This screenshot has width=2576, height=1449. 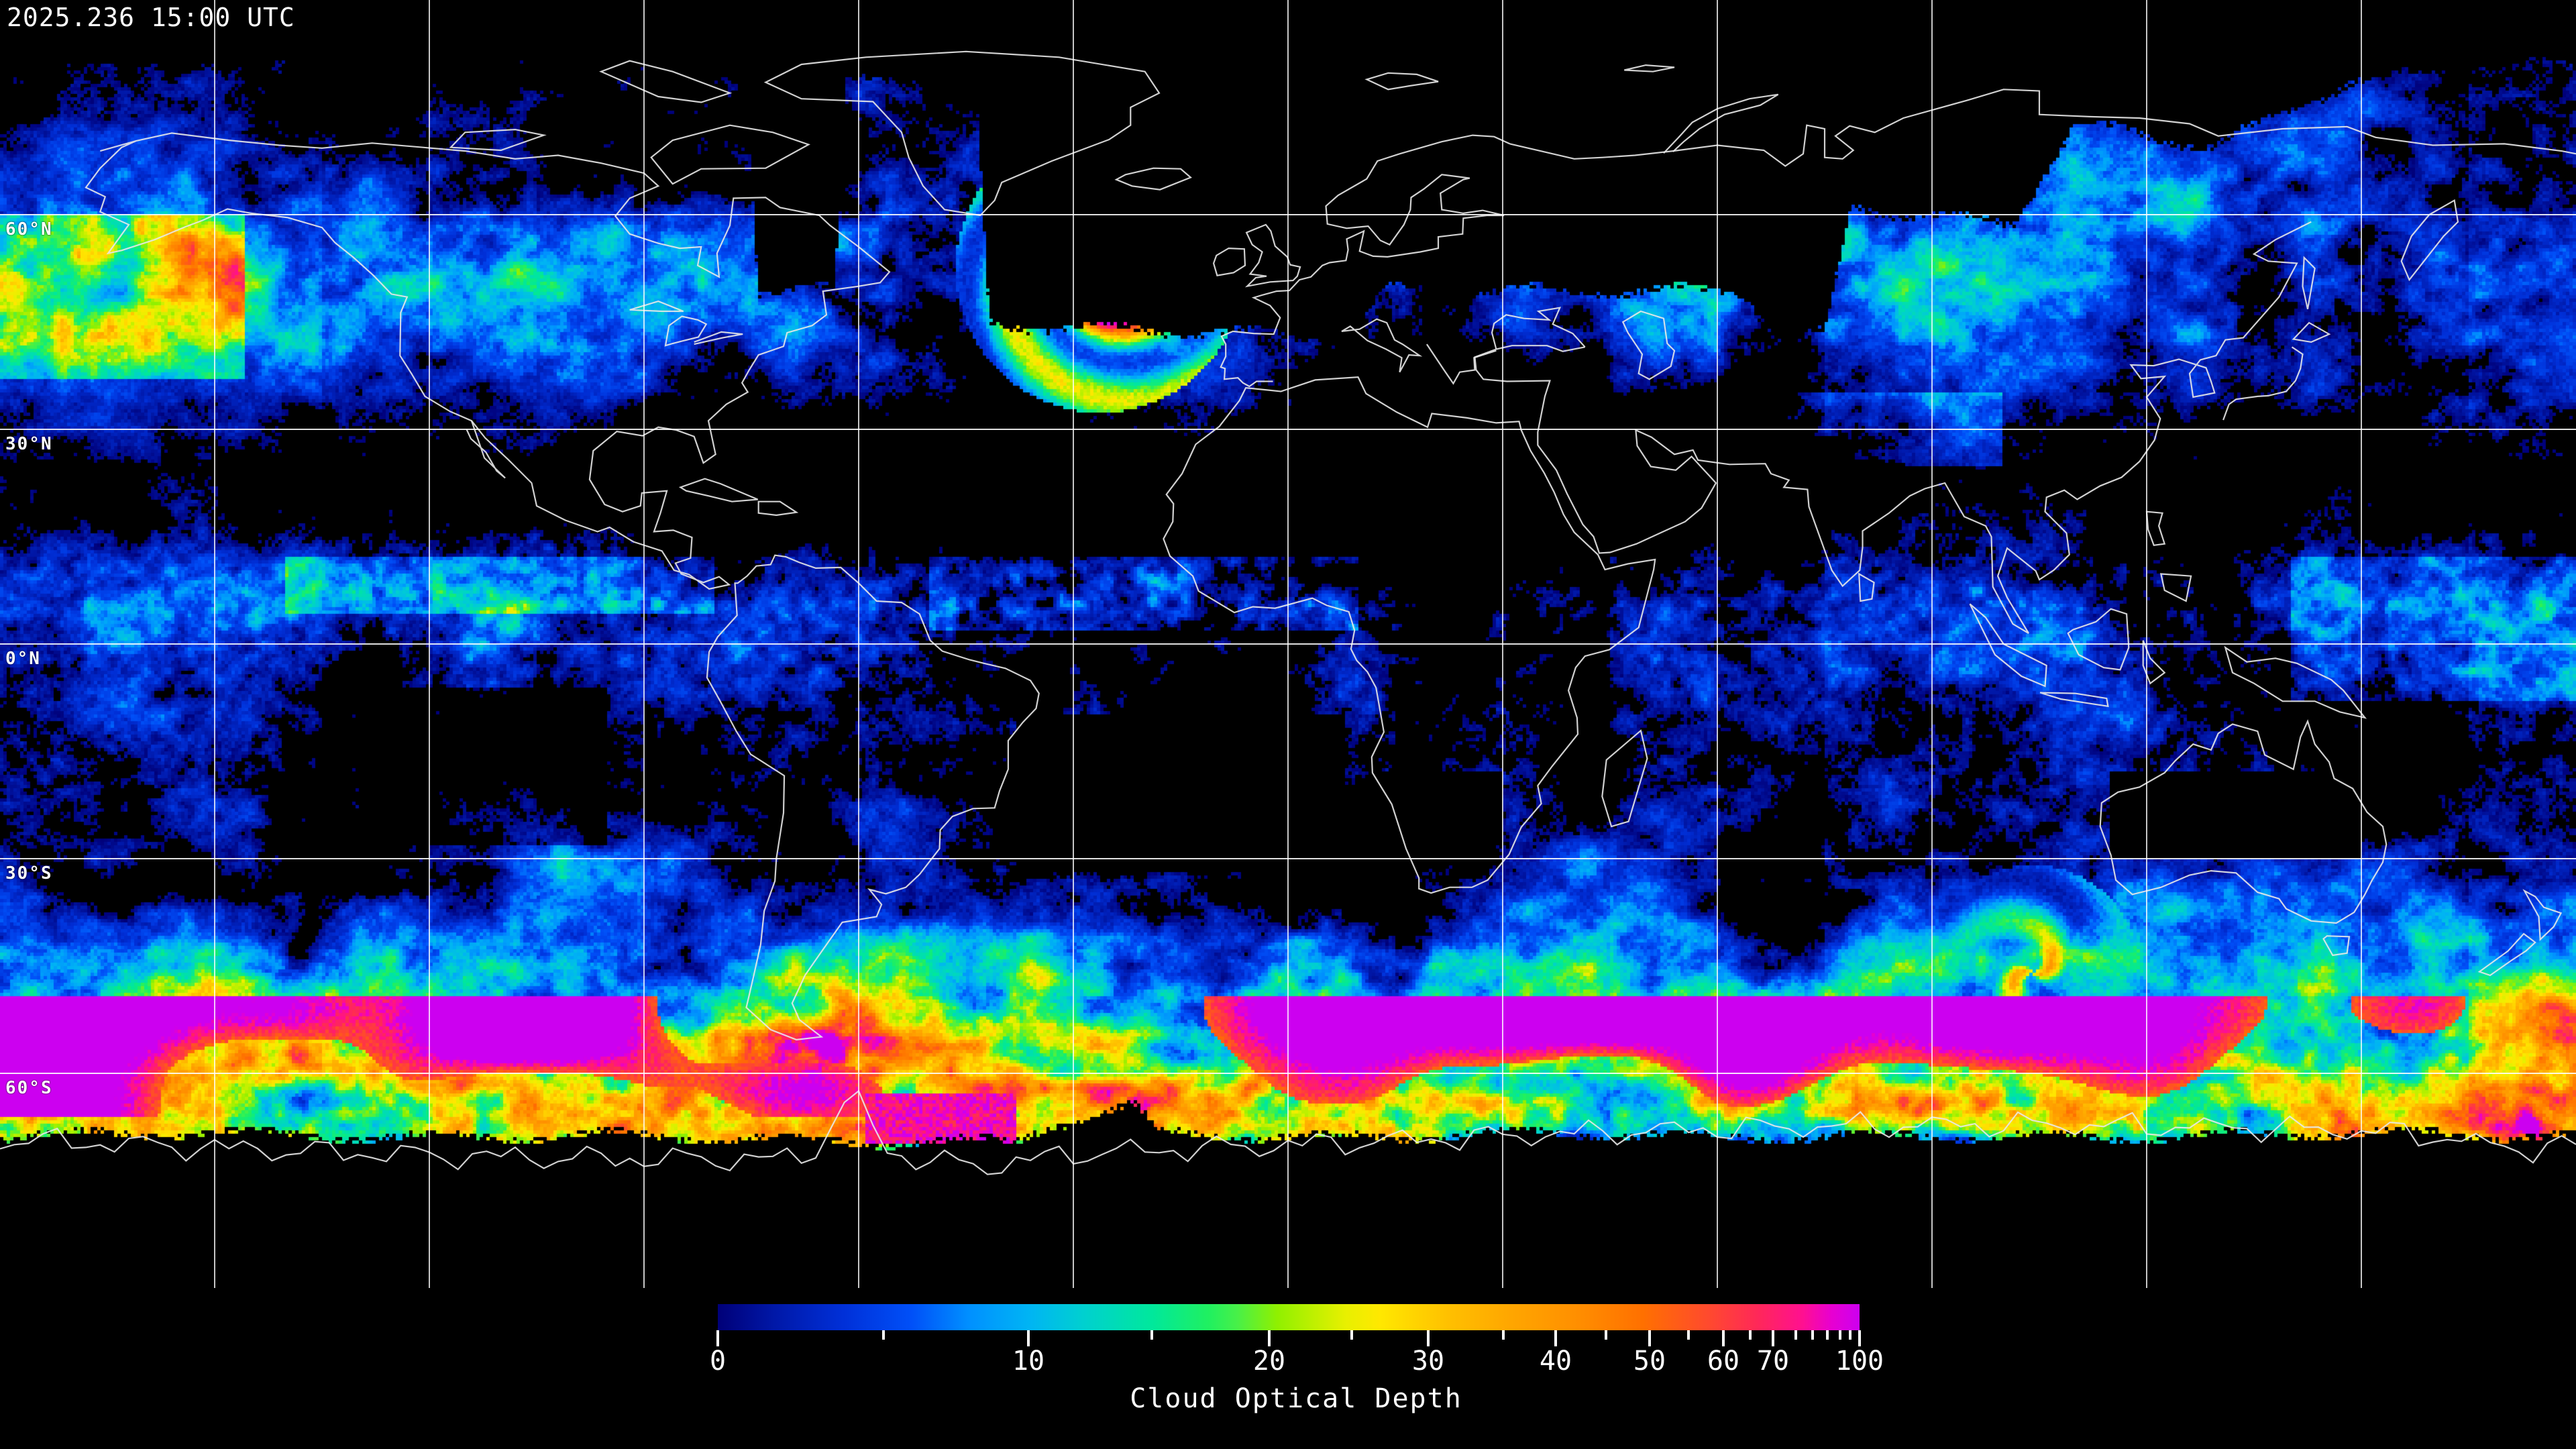 What do you see at coordinates (2542, 915) in the screenshot?
I see `coastline-nz-north` at bounding box center [2542, 915].